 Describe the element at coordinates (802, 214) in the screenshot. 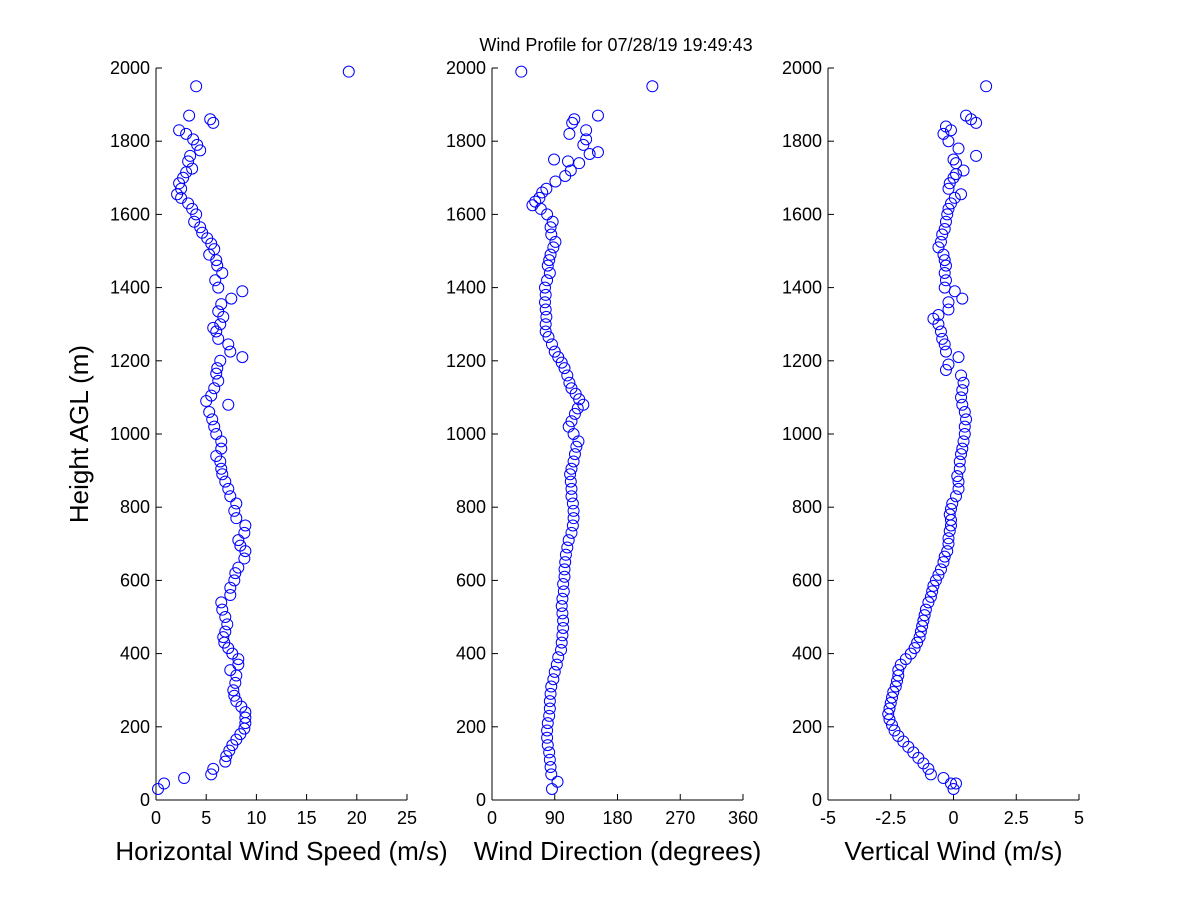

I see `y-tick-label: 1600` at that location.